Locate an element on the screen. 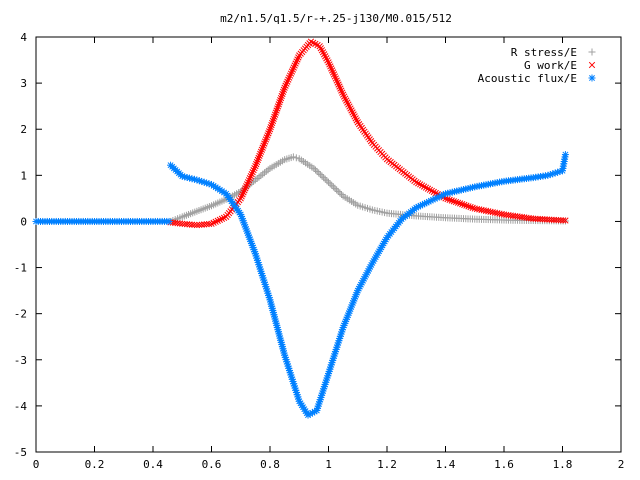 The image size is (640, 480). y-tick-label: -2 is located at coordinates (20, 314).